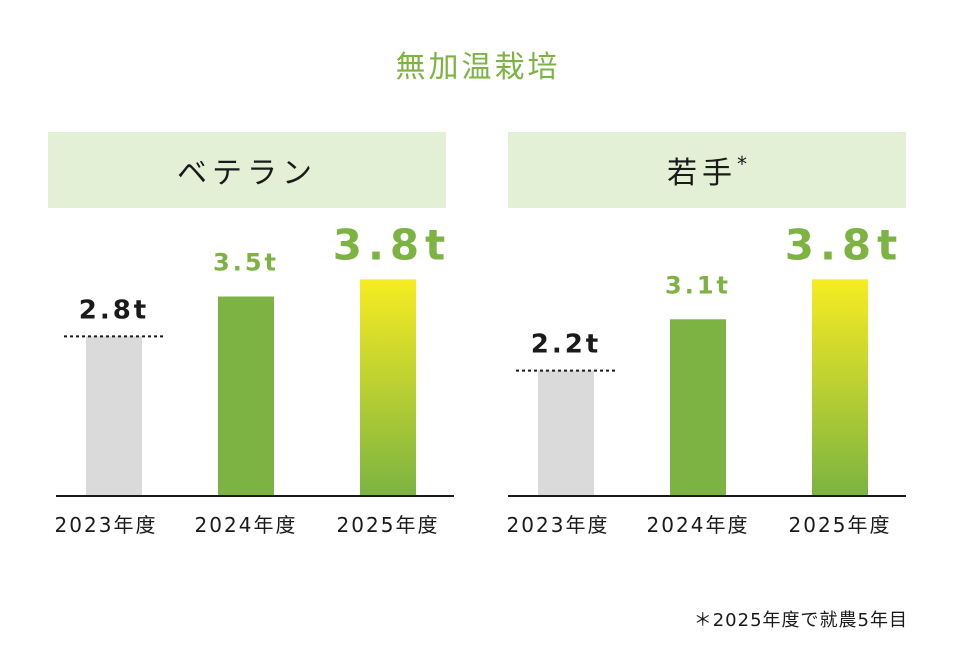 This screenshot has height=668, width=956. I want to click on footnote: ＊2025年度で就農5年目, so click(800, 620).